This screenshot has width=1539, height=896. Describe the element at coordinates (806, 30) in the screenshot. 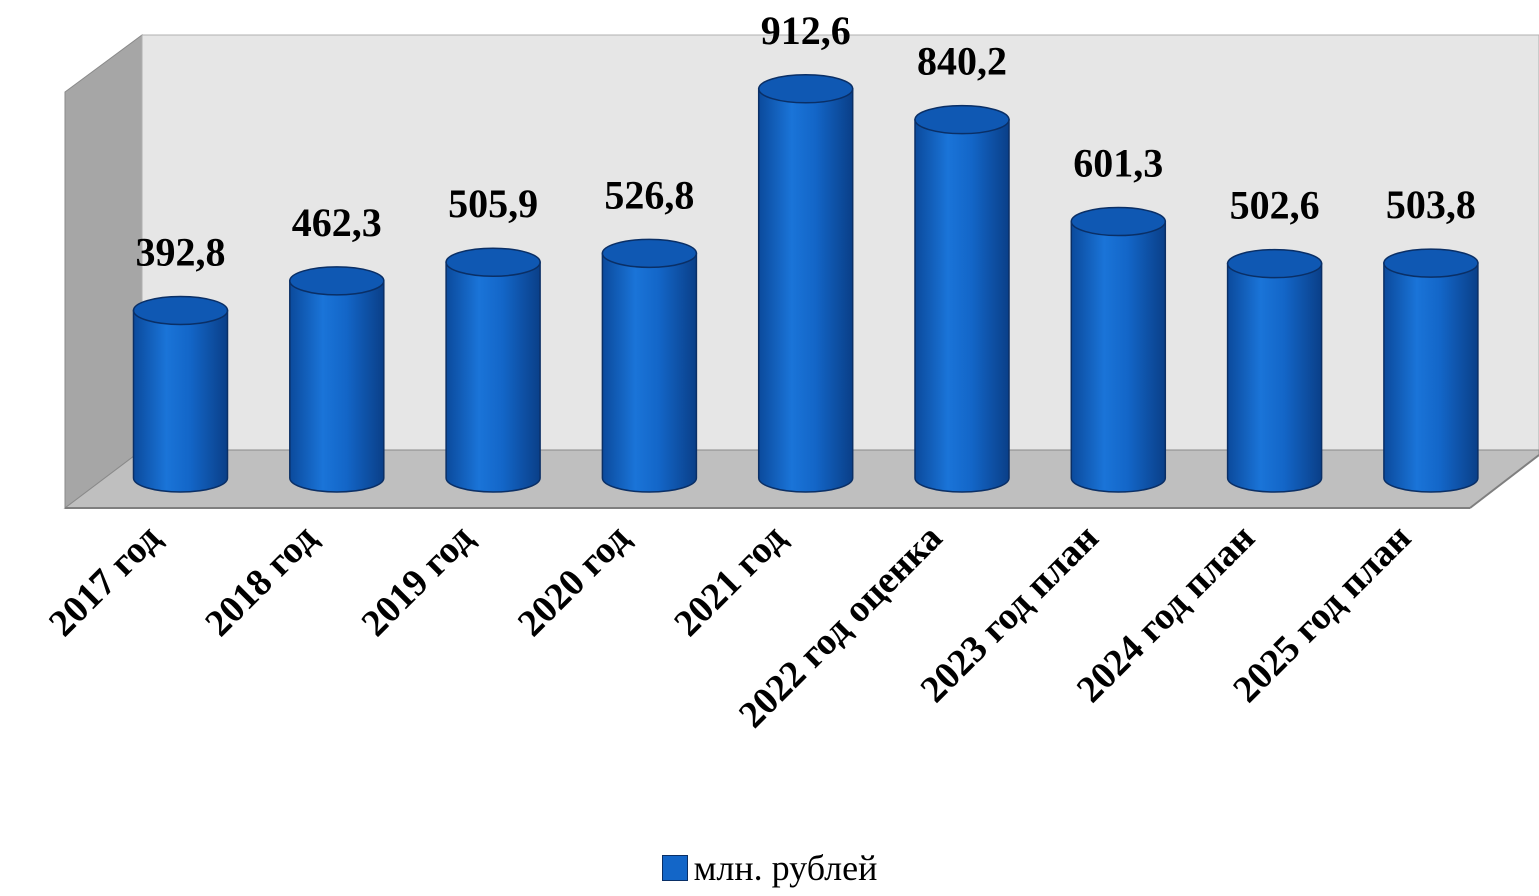

I see `data-label: 912,6` at that location.